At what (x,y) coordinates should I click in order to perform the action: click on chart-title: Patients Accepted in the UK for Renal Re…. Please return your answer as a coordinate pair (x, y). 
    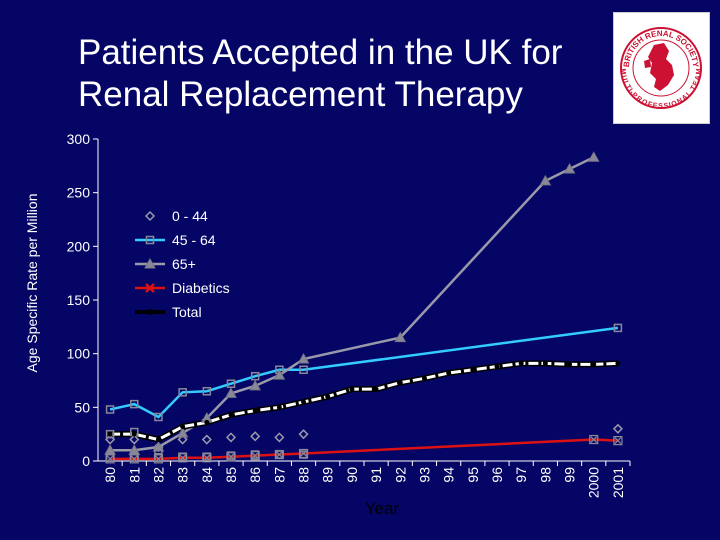
    Looking at the image, I should click on (320, 74).